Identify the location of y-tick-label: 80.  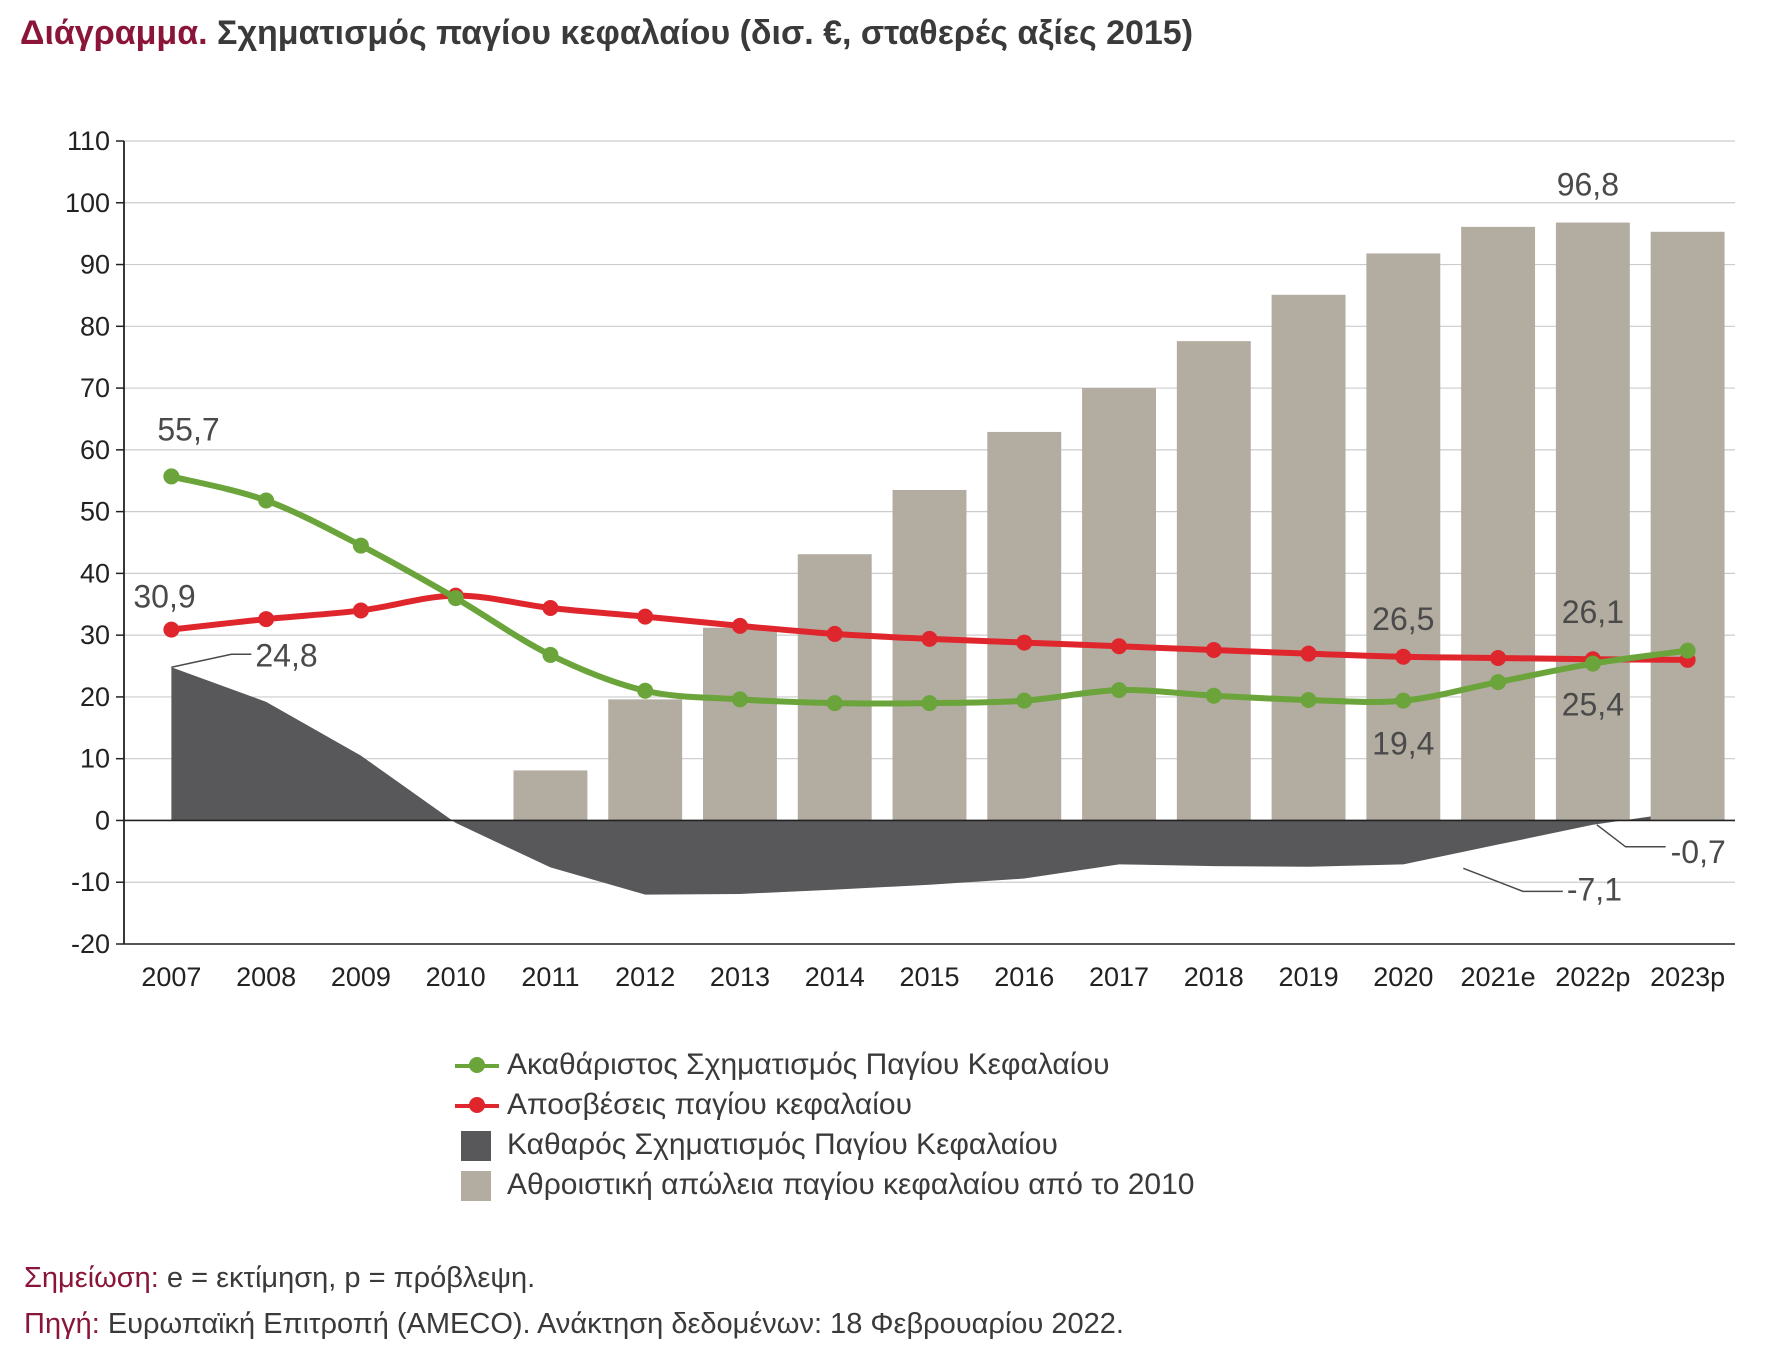
(95, 326).